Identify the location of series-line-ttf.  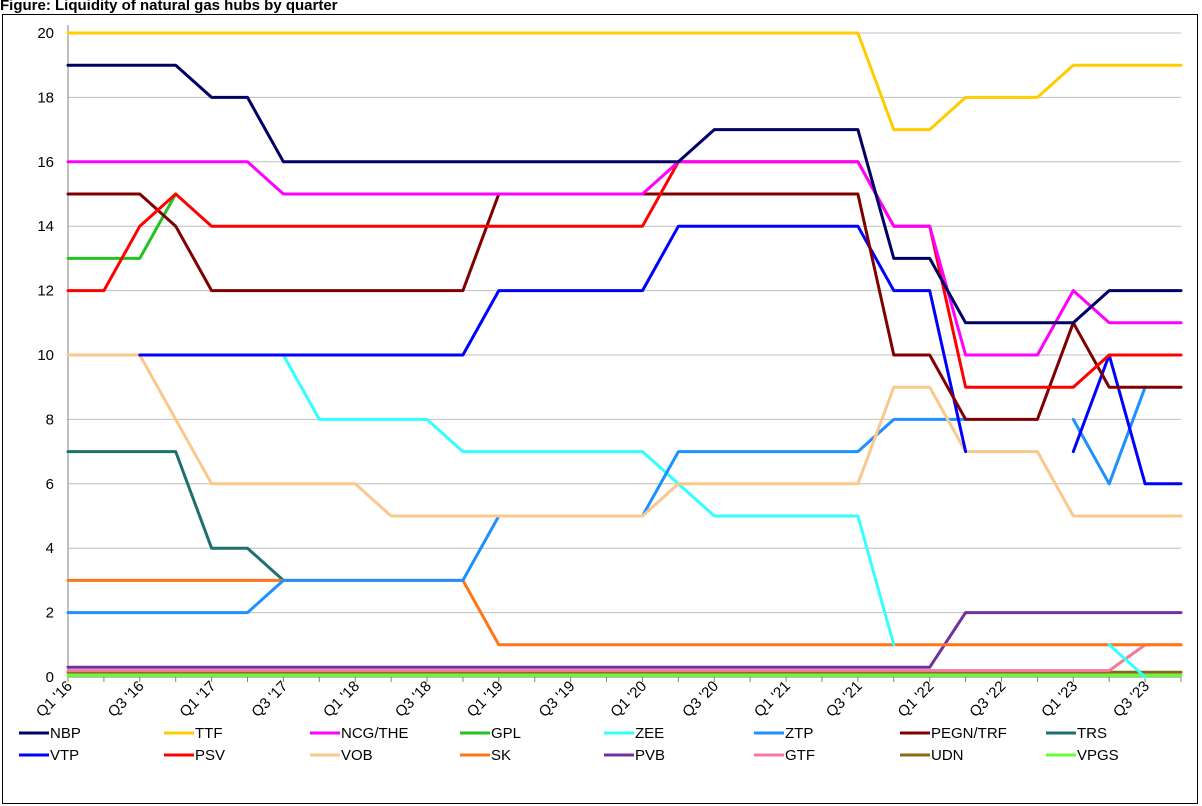
(624, 81).